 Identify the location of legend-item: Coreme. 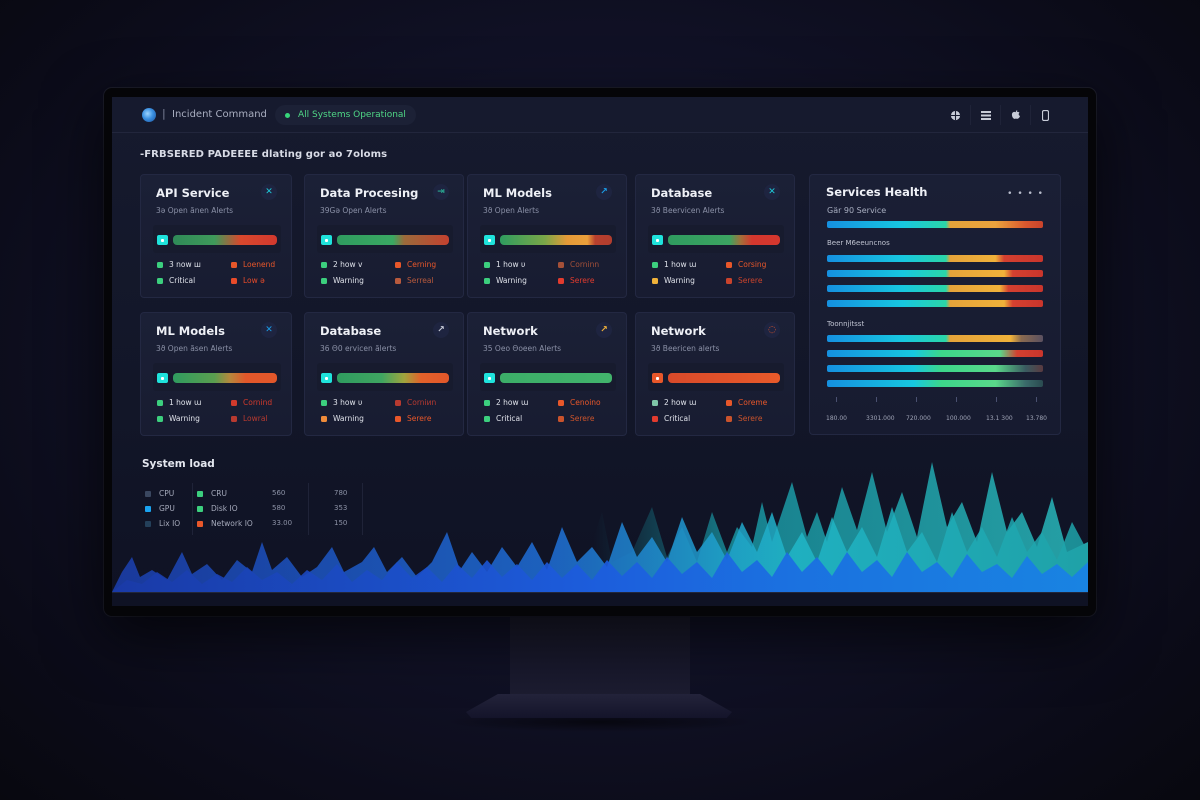
(746, 402).